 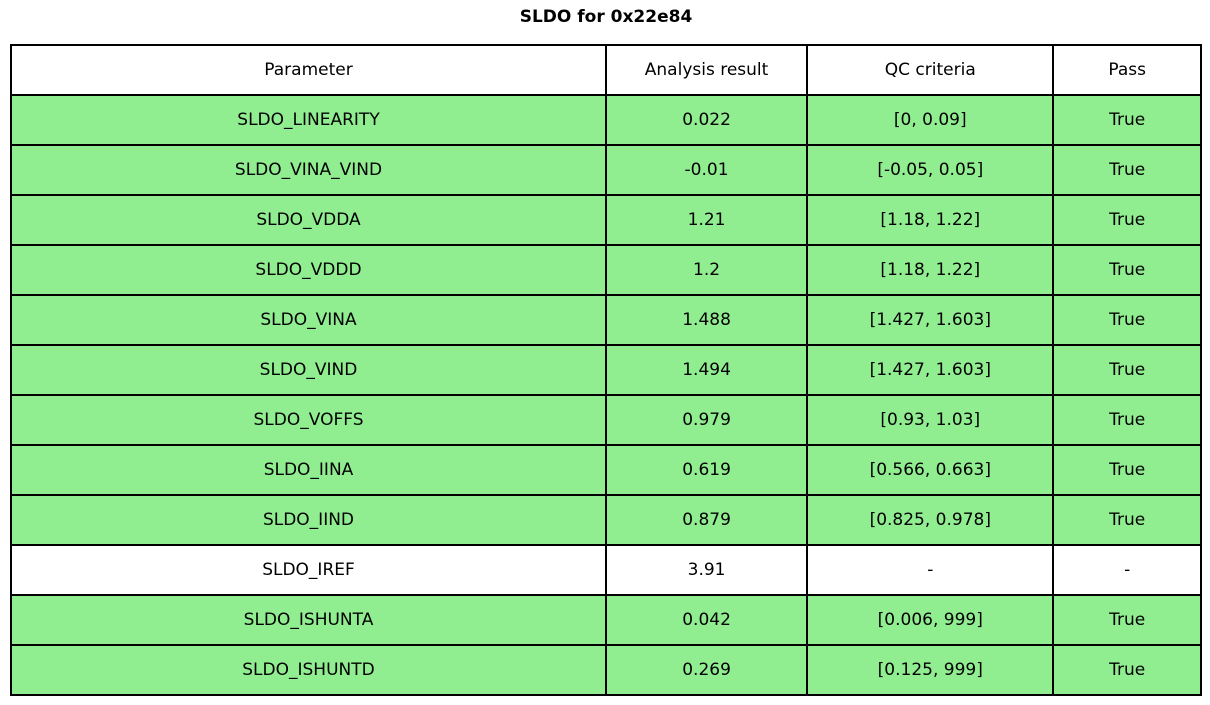 I want to click on cell-parameter: SLDO_IINA, so click(x=308, y=470).